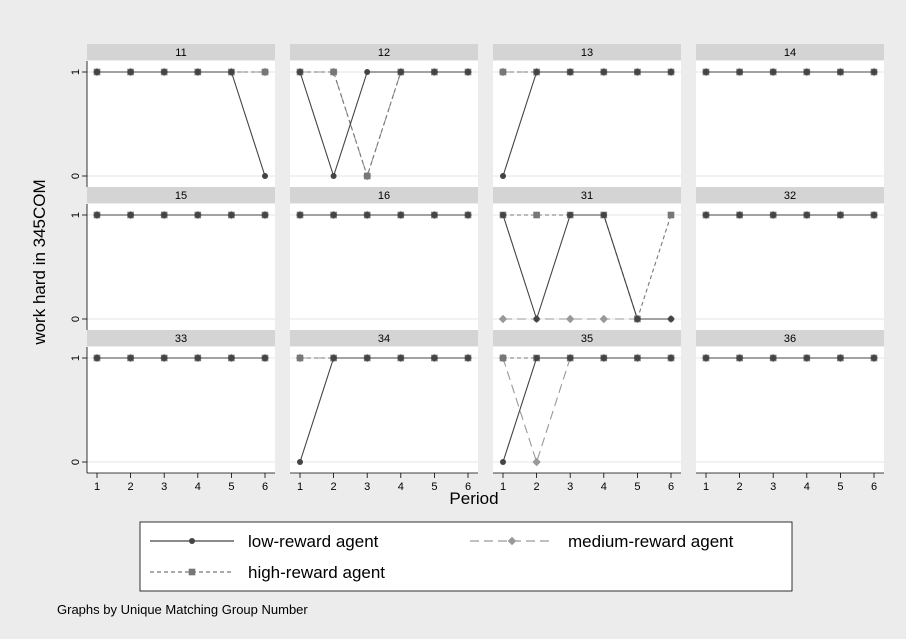  I want to click on x-tick-label: 1, so click(300, 487).